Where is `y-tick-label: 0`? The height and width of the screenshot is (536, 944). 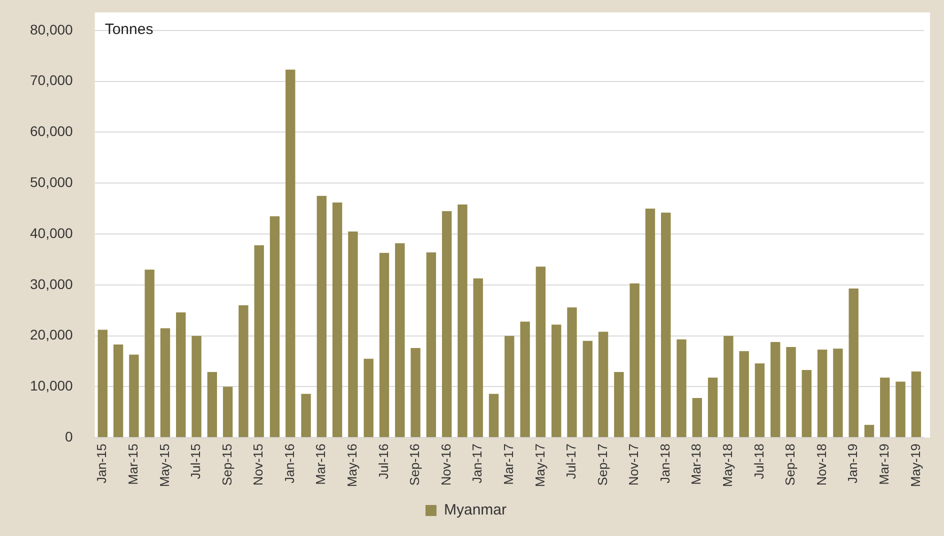 y-tick-label: 0 is located at coordinates (69, 436).